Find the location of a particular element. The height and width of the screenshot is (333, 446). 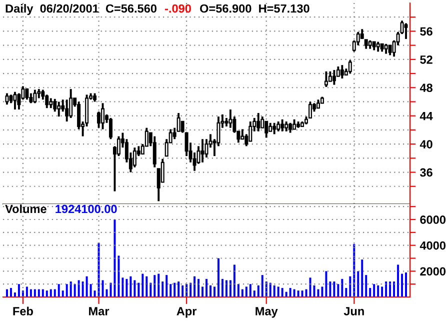

y-tick-label: 48 is located at coordinates (426, 88).